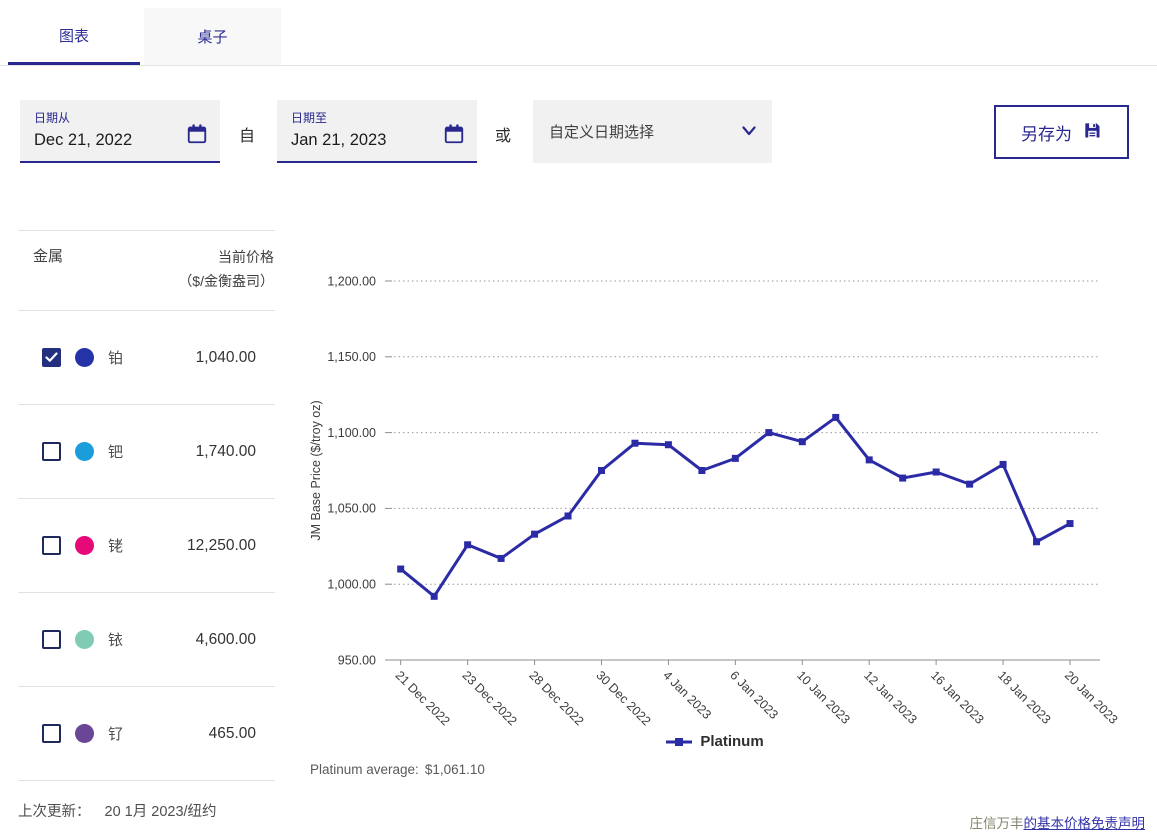  Describe the element at coordinates (957, 697) in the screenshot. I see `svg-text: 16 Jan 2023` at that location.